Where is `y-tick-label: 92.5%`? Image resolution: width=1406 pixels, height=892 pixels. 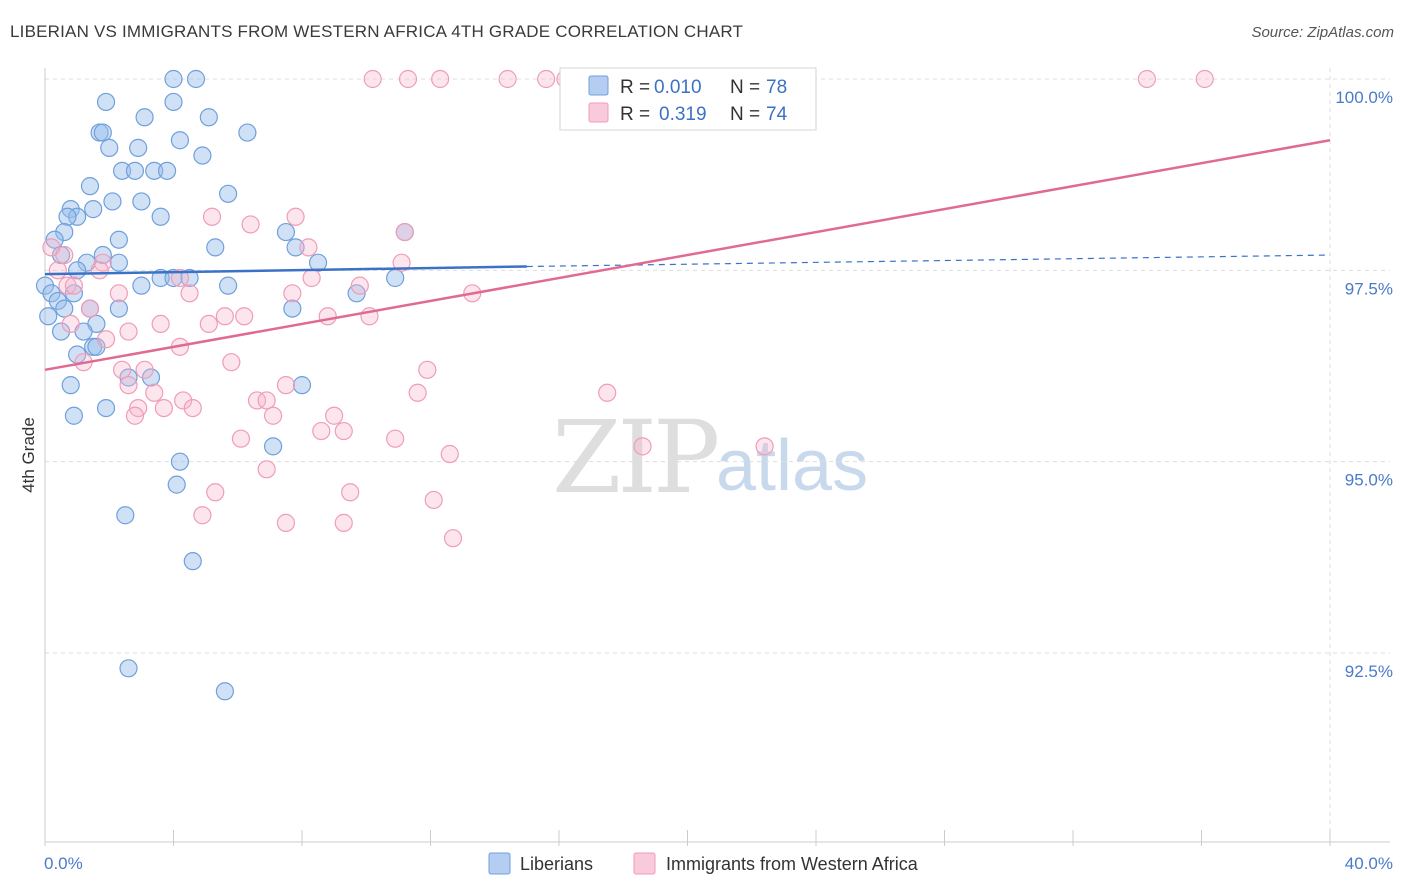
y-tick-label: 92.5% is located at coordinates (1369, 671).